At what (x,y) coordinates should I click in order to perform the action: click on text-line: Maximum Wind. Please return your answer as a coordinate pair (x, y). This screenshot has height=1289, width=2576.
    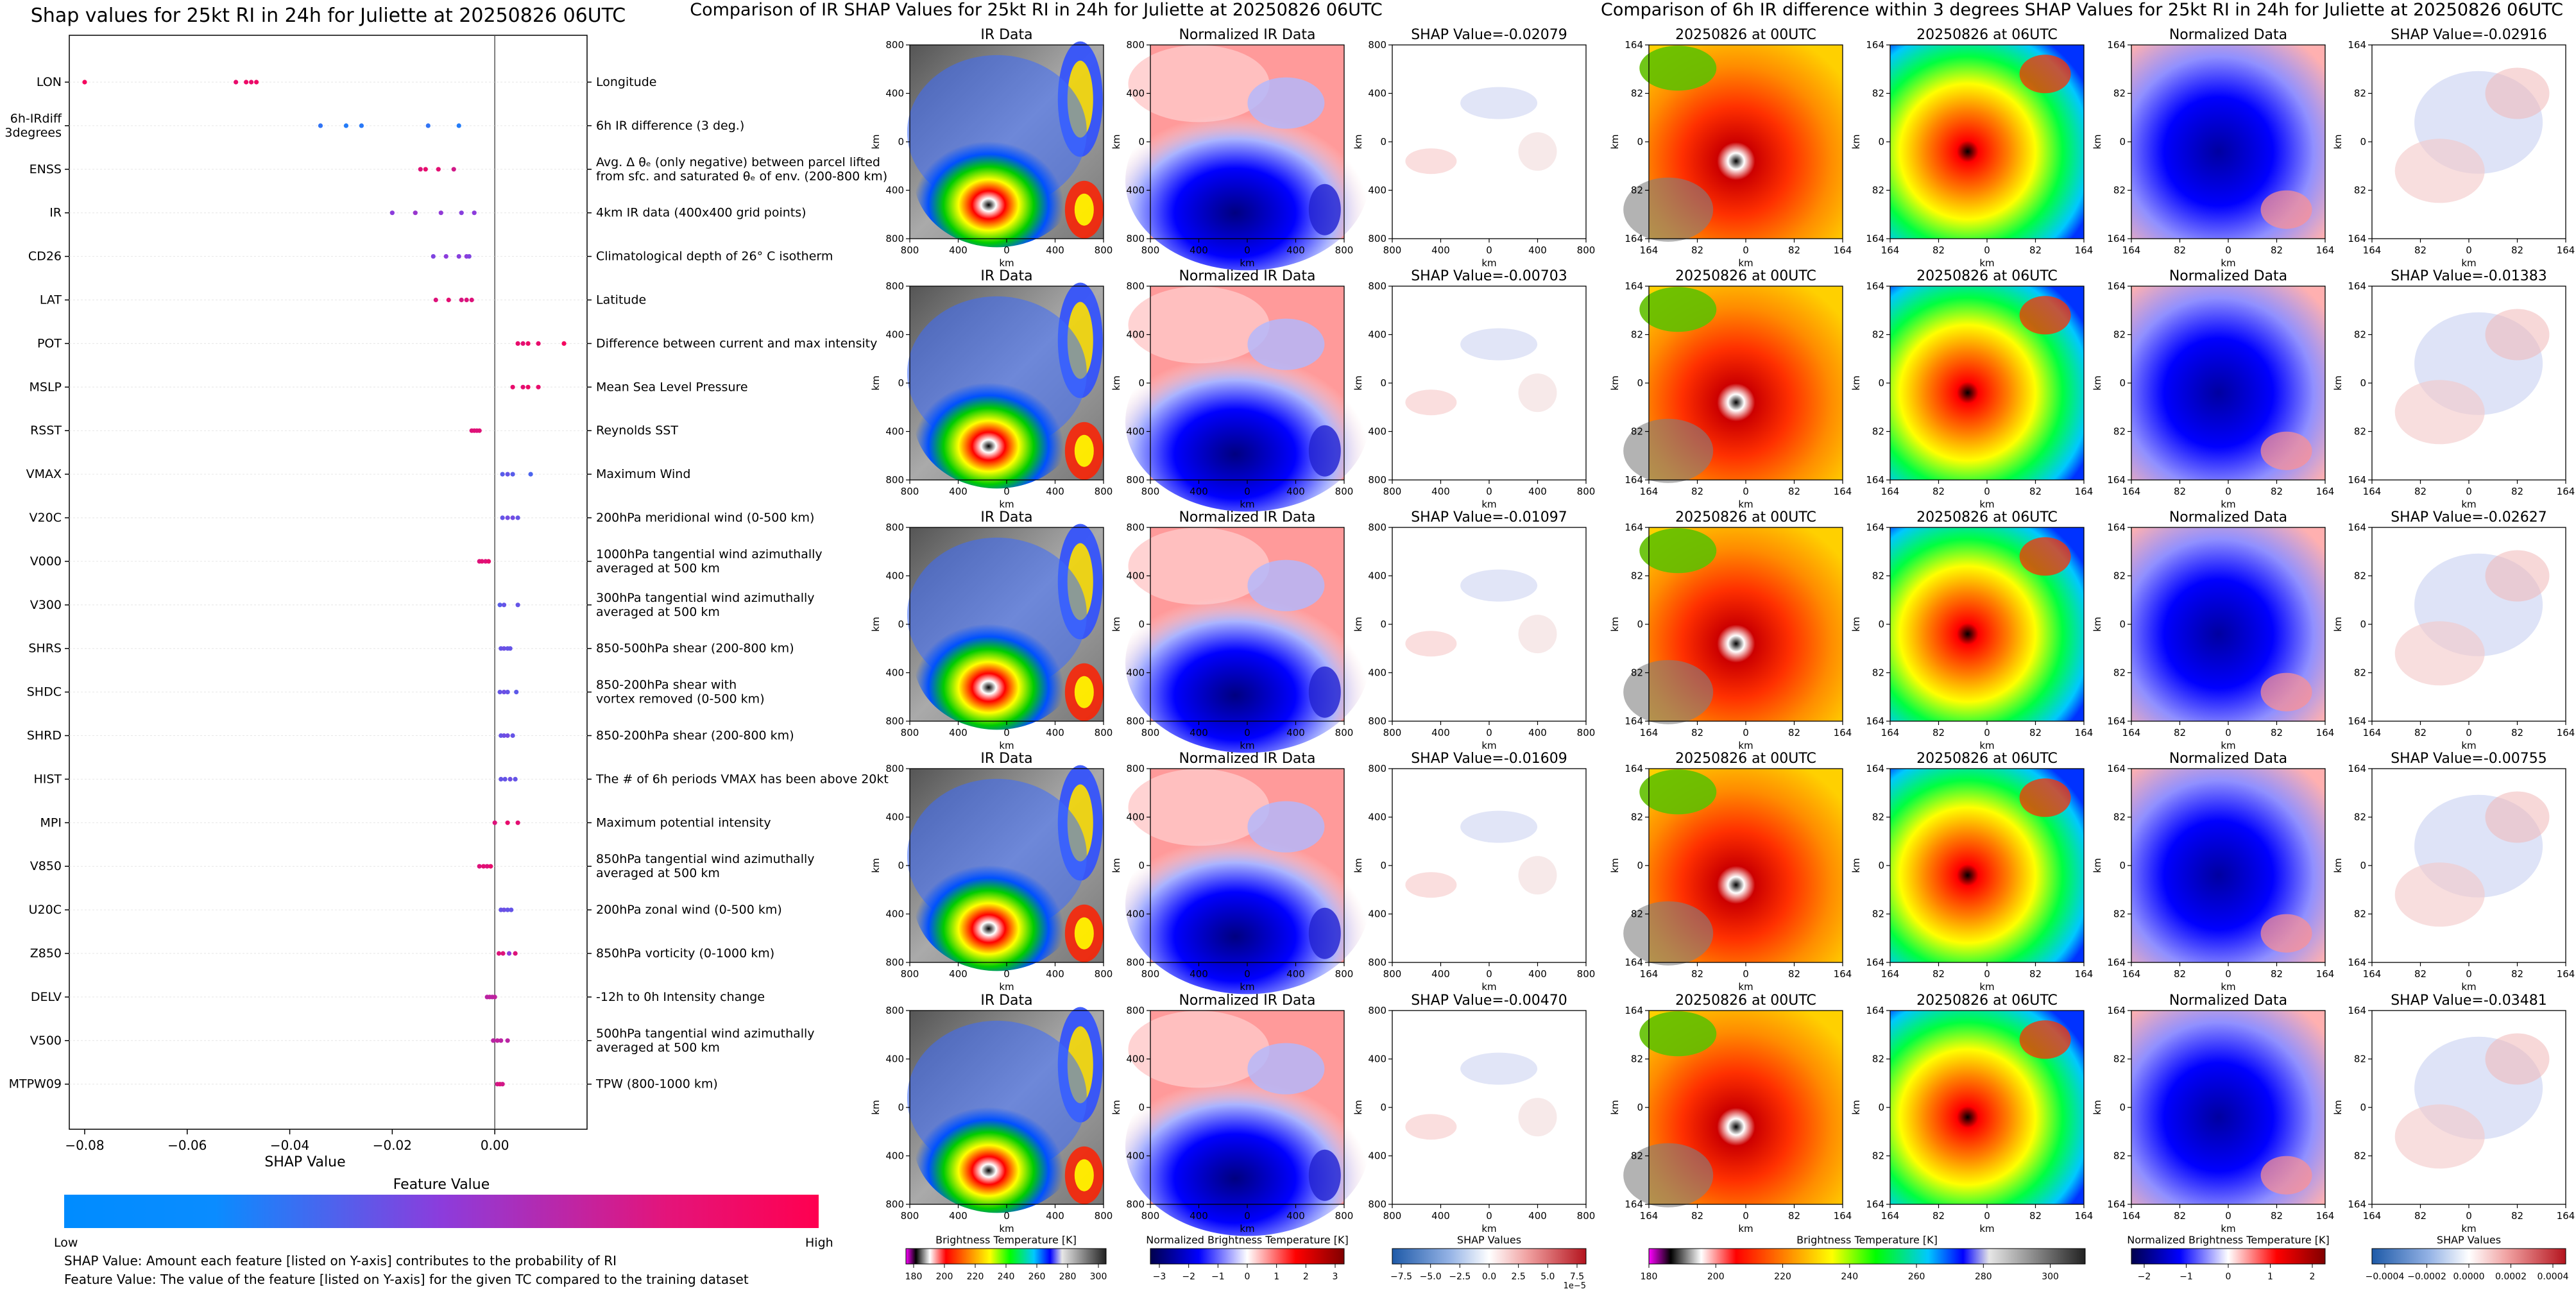
    Looking at the image, I should click on (643, 474).